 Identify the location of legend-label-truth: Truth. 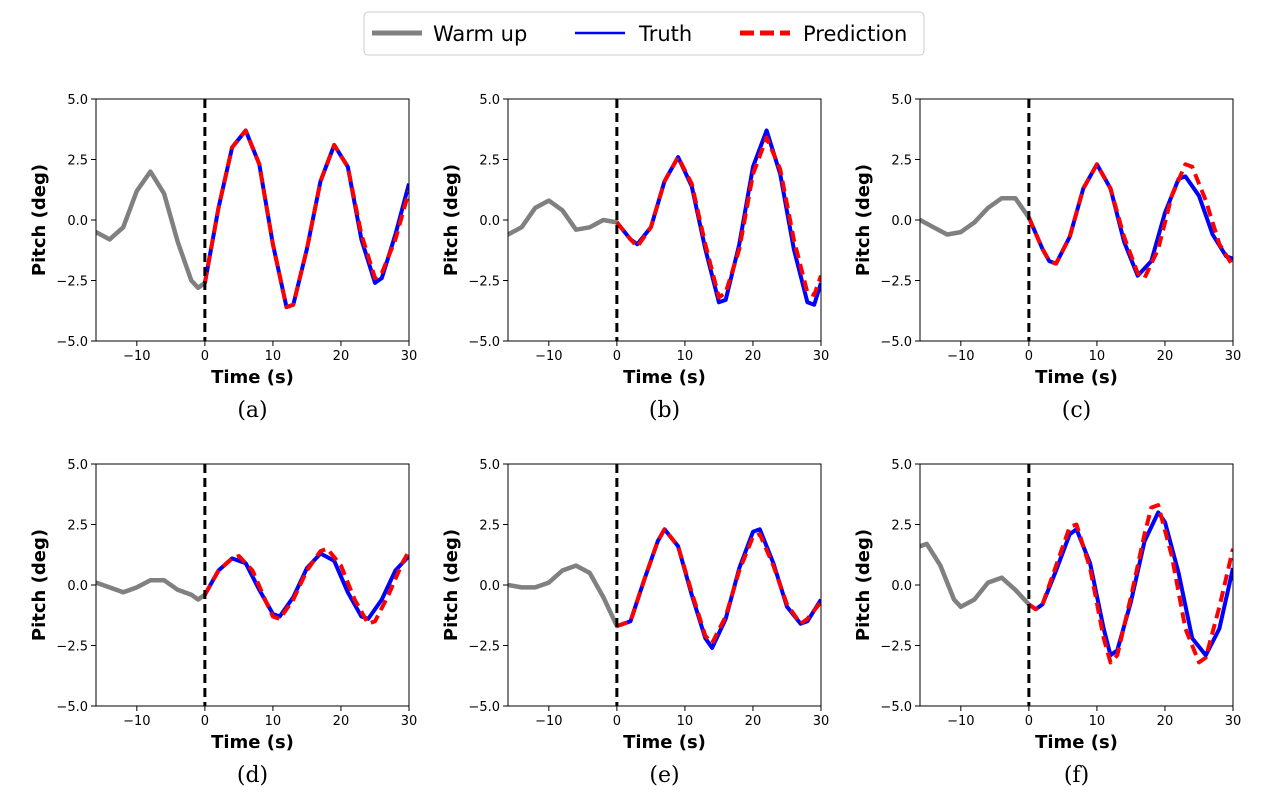
(665, 34).